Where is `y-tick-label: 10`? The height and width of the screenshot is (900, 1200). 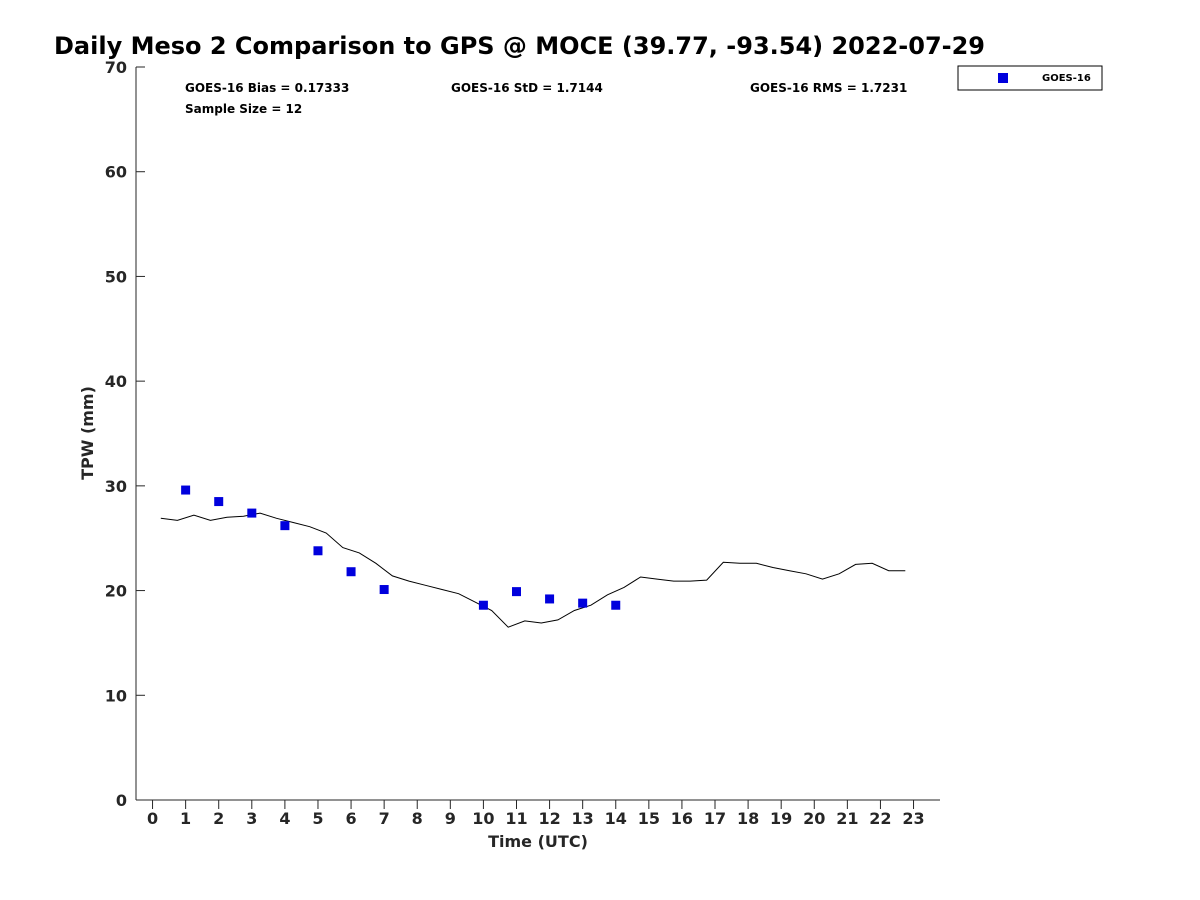 y-tick-label: 10 is located at coordinates (116, 695).